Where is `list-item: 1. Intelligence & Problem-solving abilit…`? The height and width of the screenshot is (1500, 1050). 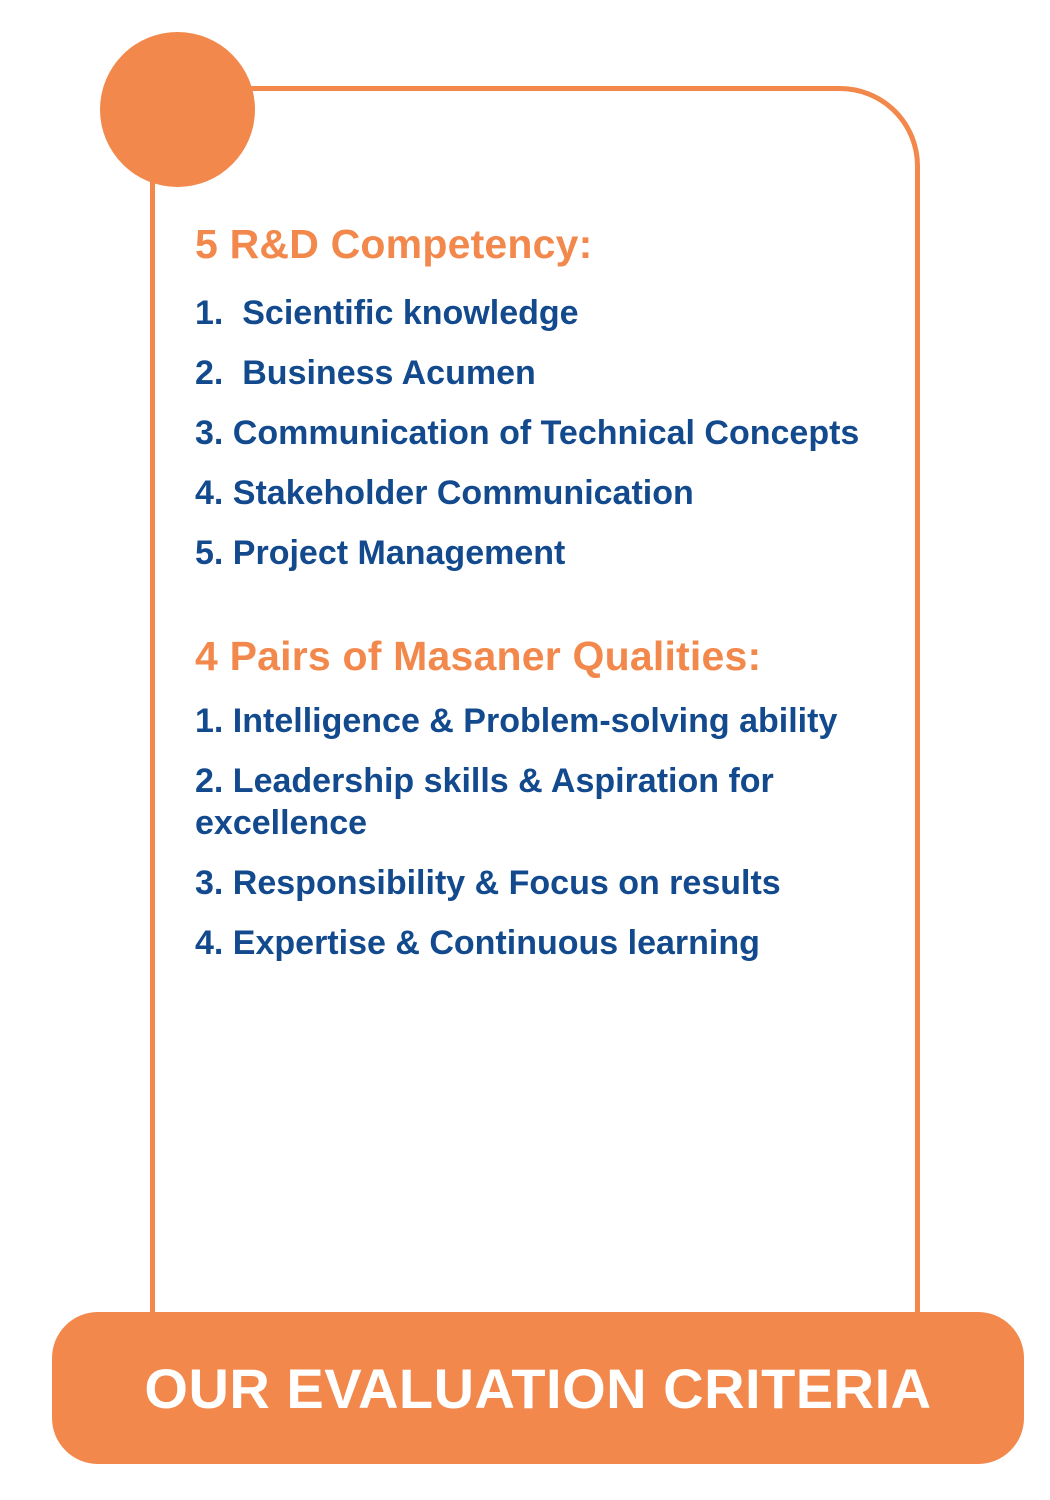
list-item: 1. Intelligence & Problem-solving abilit… is located at coordinates (516, 721).